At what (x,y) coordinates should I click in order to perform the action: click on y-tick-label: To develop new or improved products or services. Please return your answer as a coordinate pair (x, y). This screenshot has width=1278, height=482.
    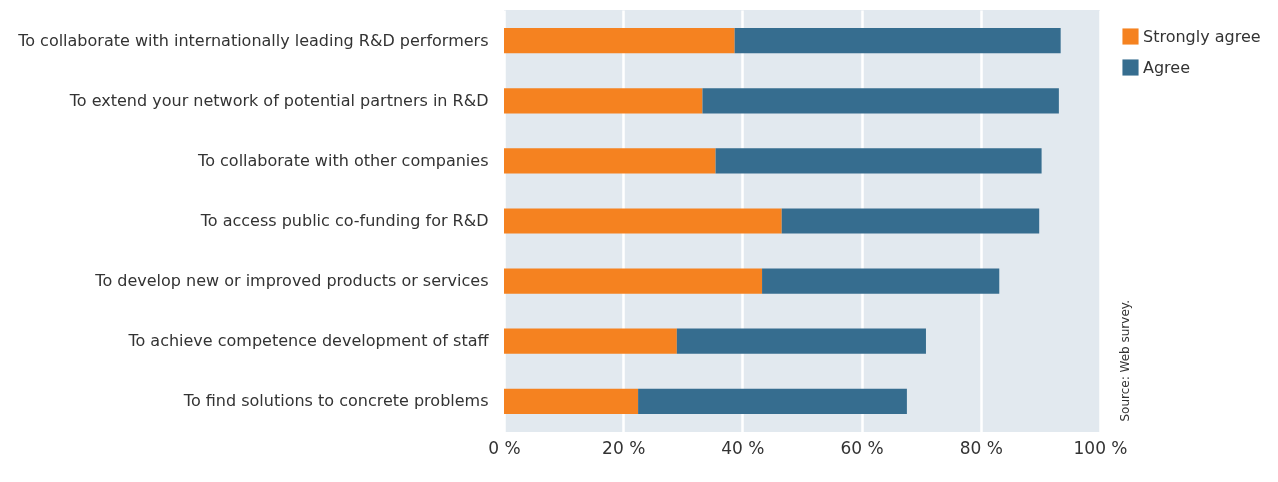
    Looking at the image, I should click on (291, 281).